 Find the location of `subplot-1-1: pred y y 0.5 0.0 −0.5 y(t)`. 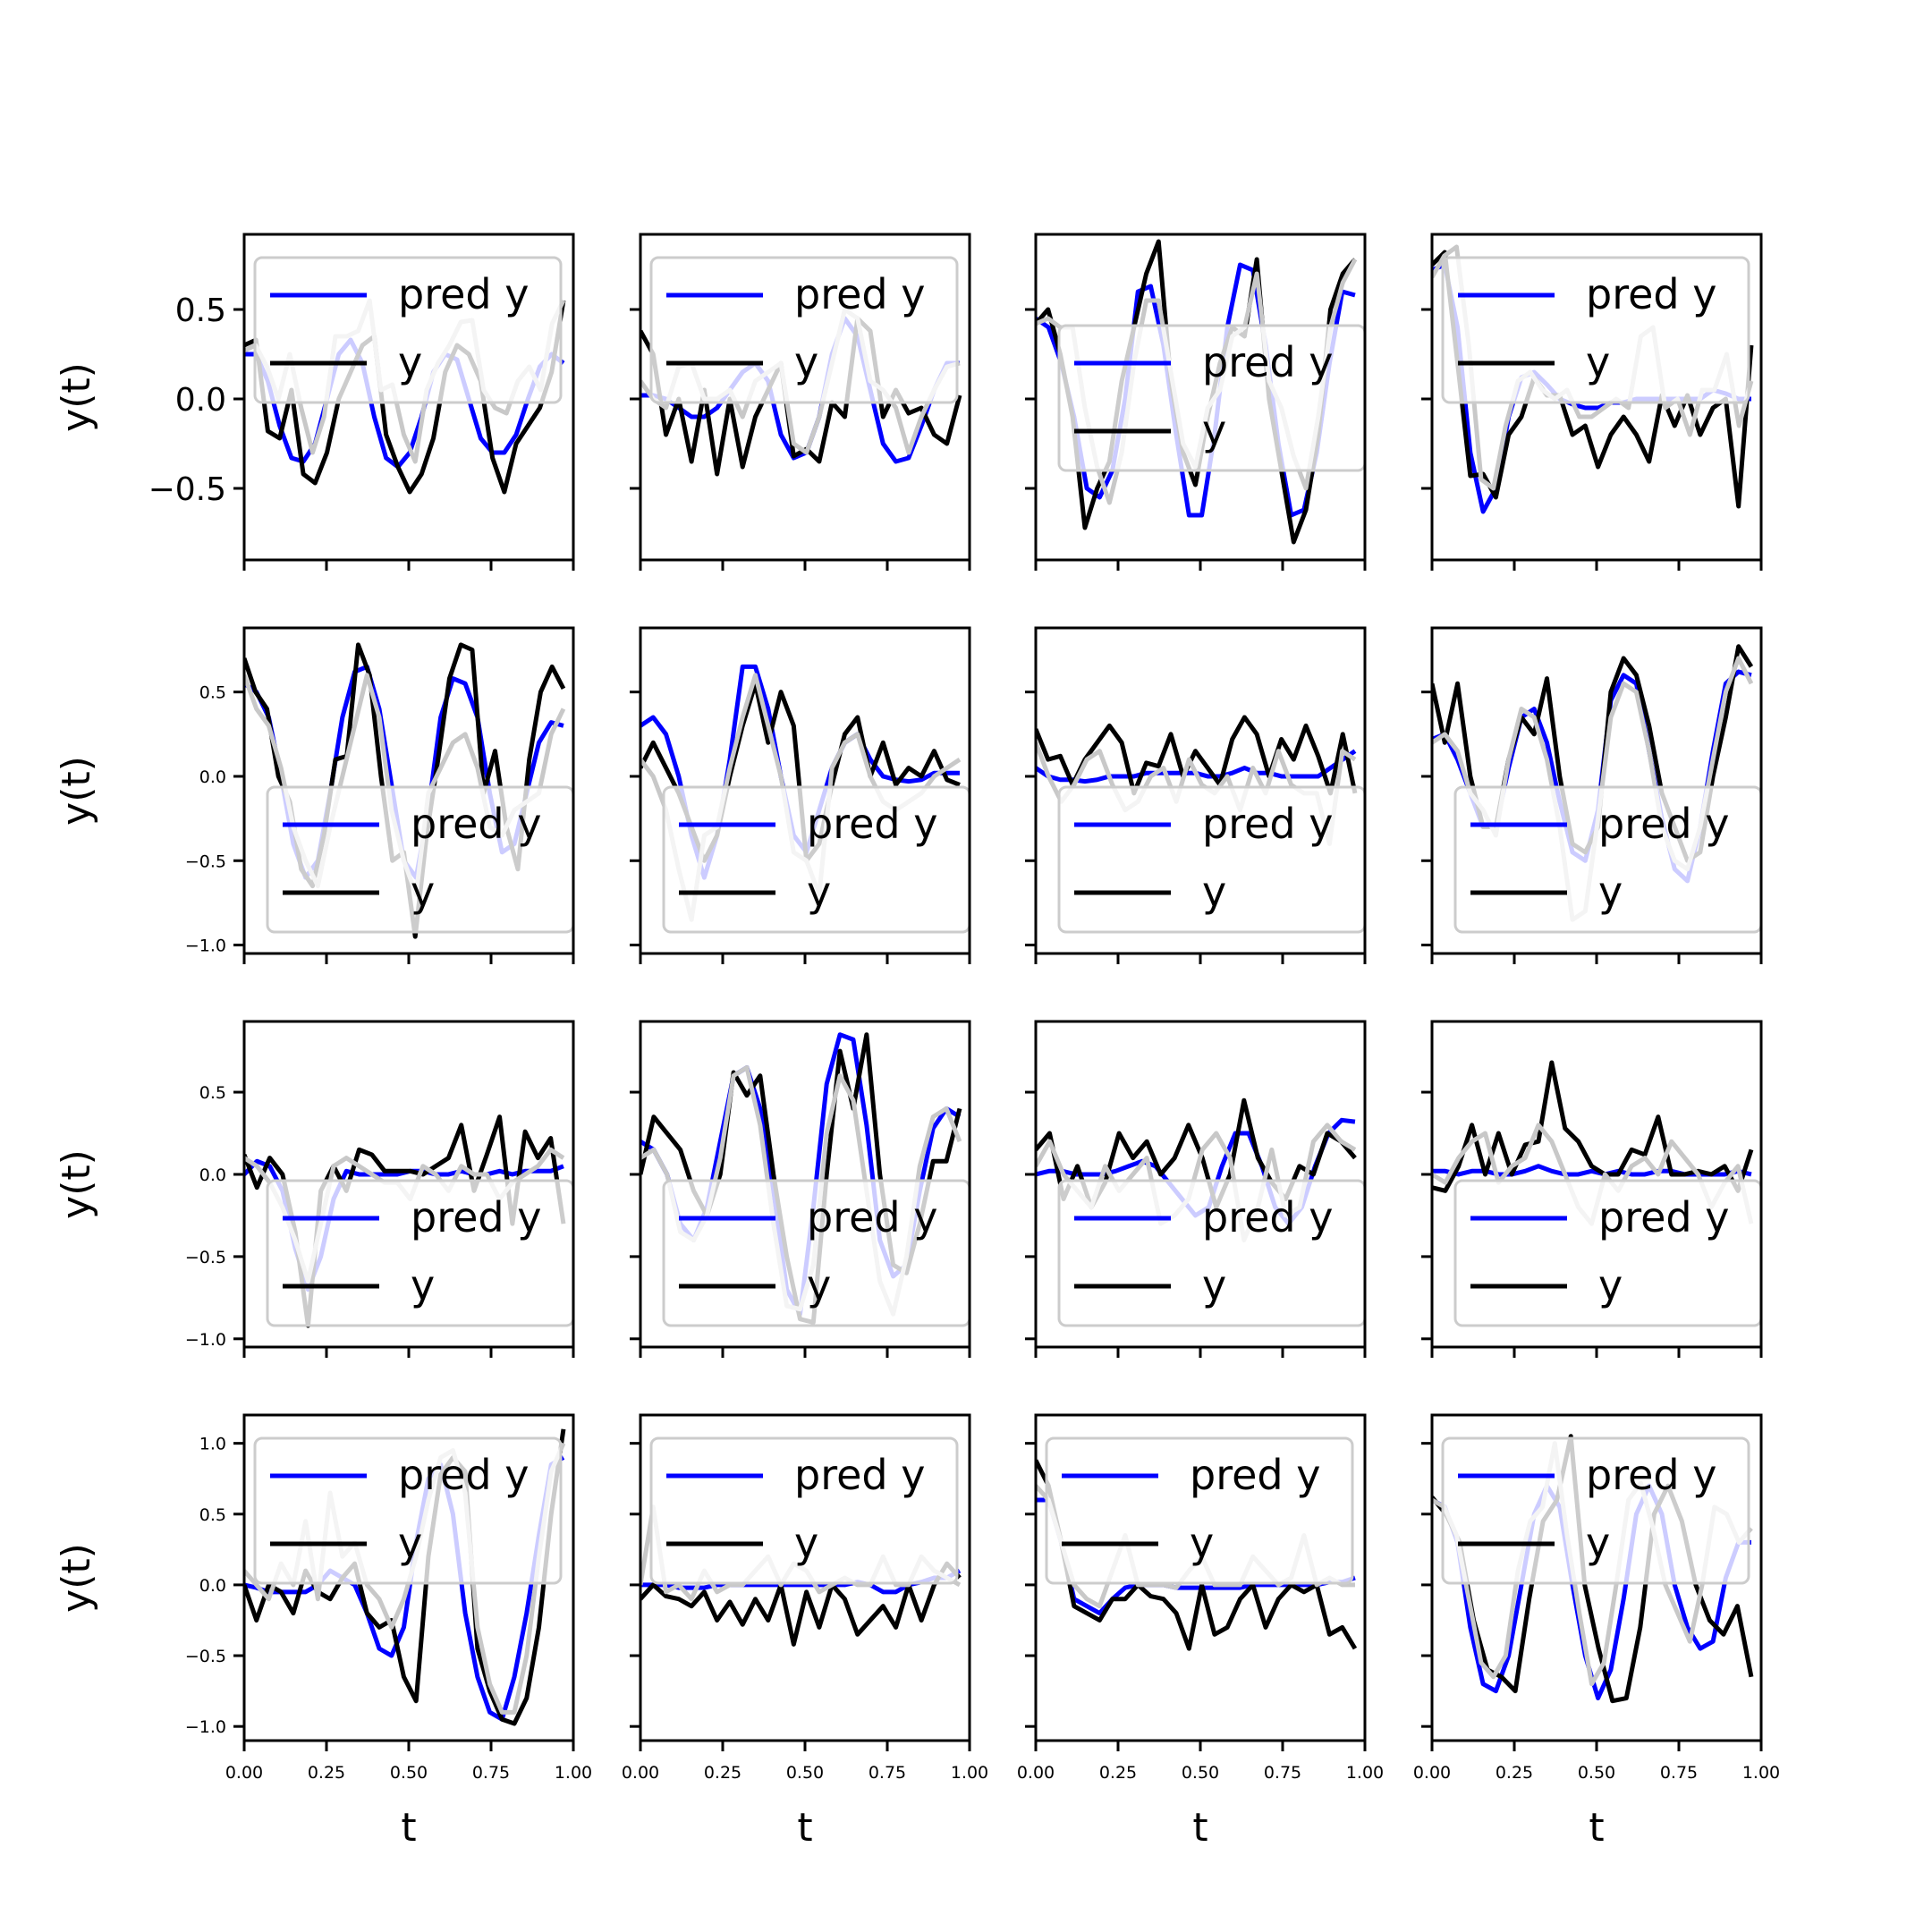

subplot-1-1: pred y y 0.5 0.0 −0.5 y(t) is located at coordinates (314, 402).